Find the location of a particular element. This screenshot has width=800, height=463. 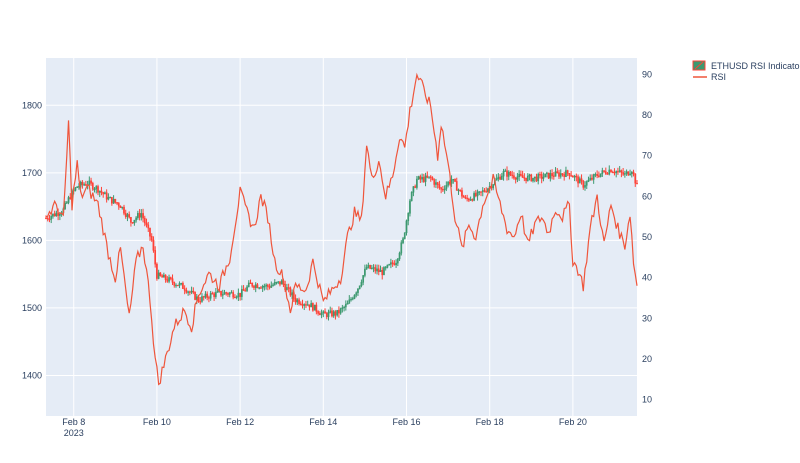

x-tick-label: Feb 8 is located at coordinates (73, 422).